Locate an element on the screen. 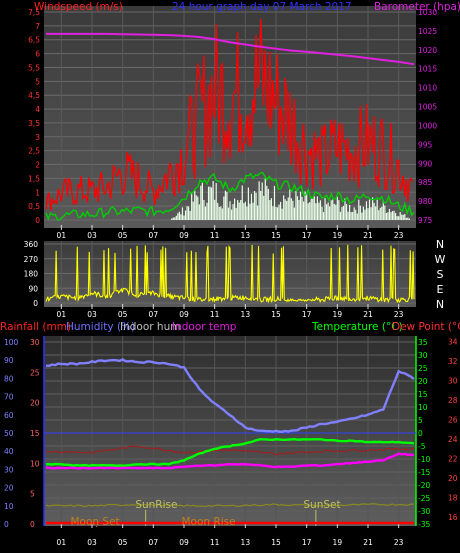 The height and width of the screenshot is (553, 460). baro-y-tick-label: 1015 is located at coordinates (427, 69).